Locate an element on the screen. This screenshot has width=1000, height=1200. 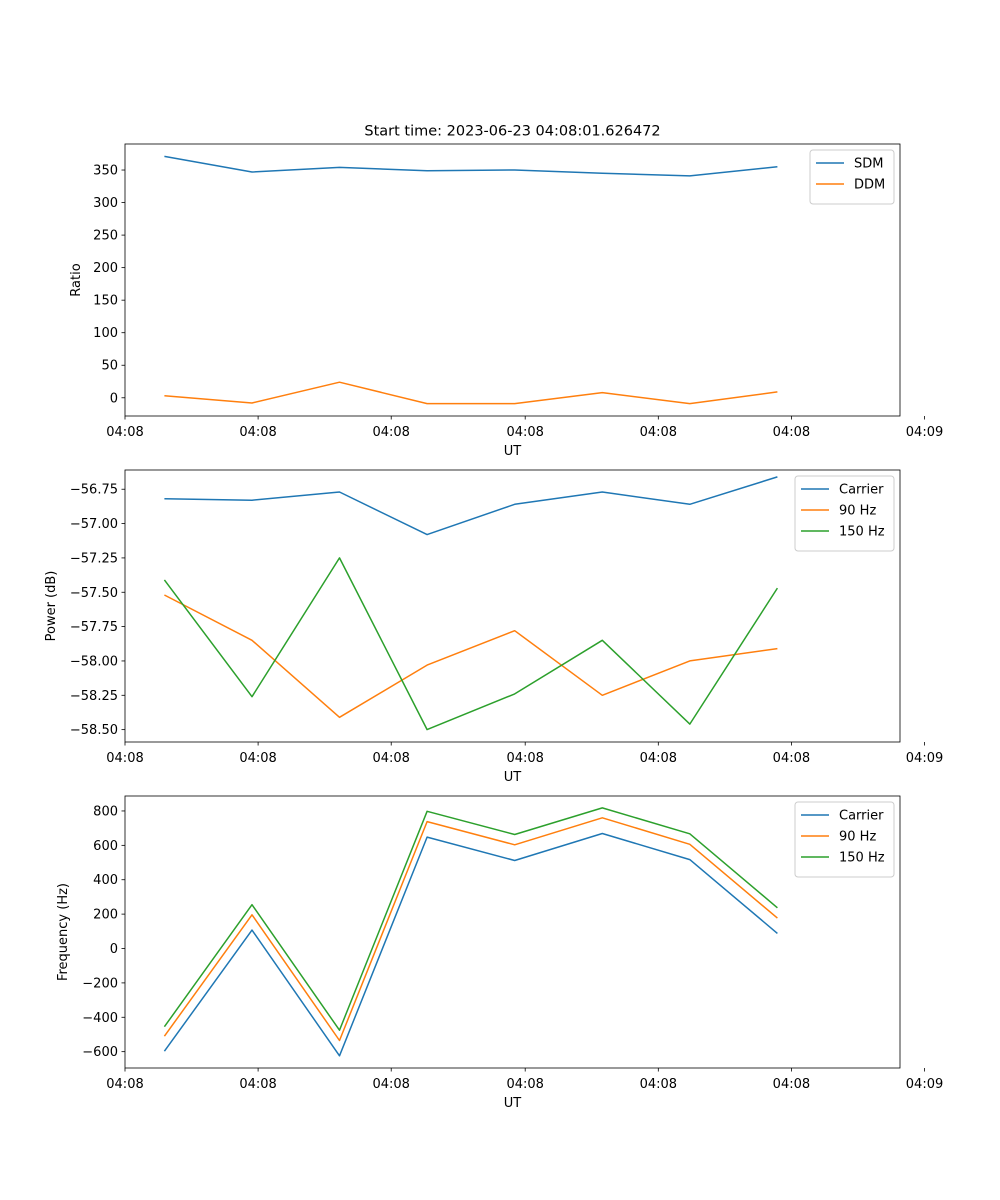
y-tick-label: 150 is located at coordinates (105, 301).